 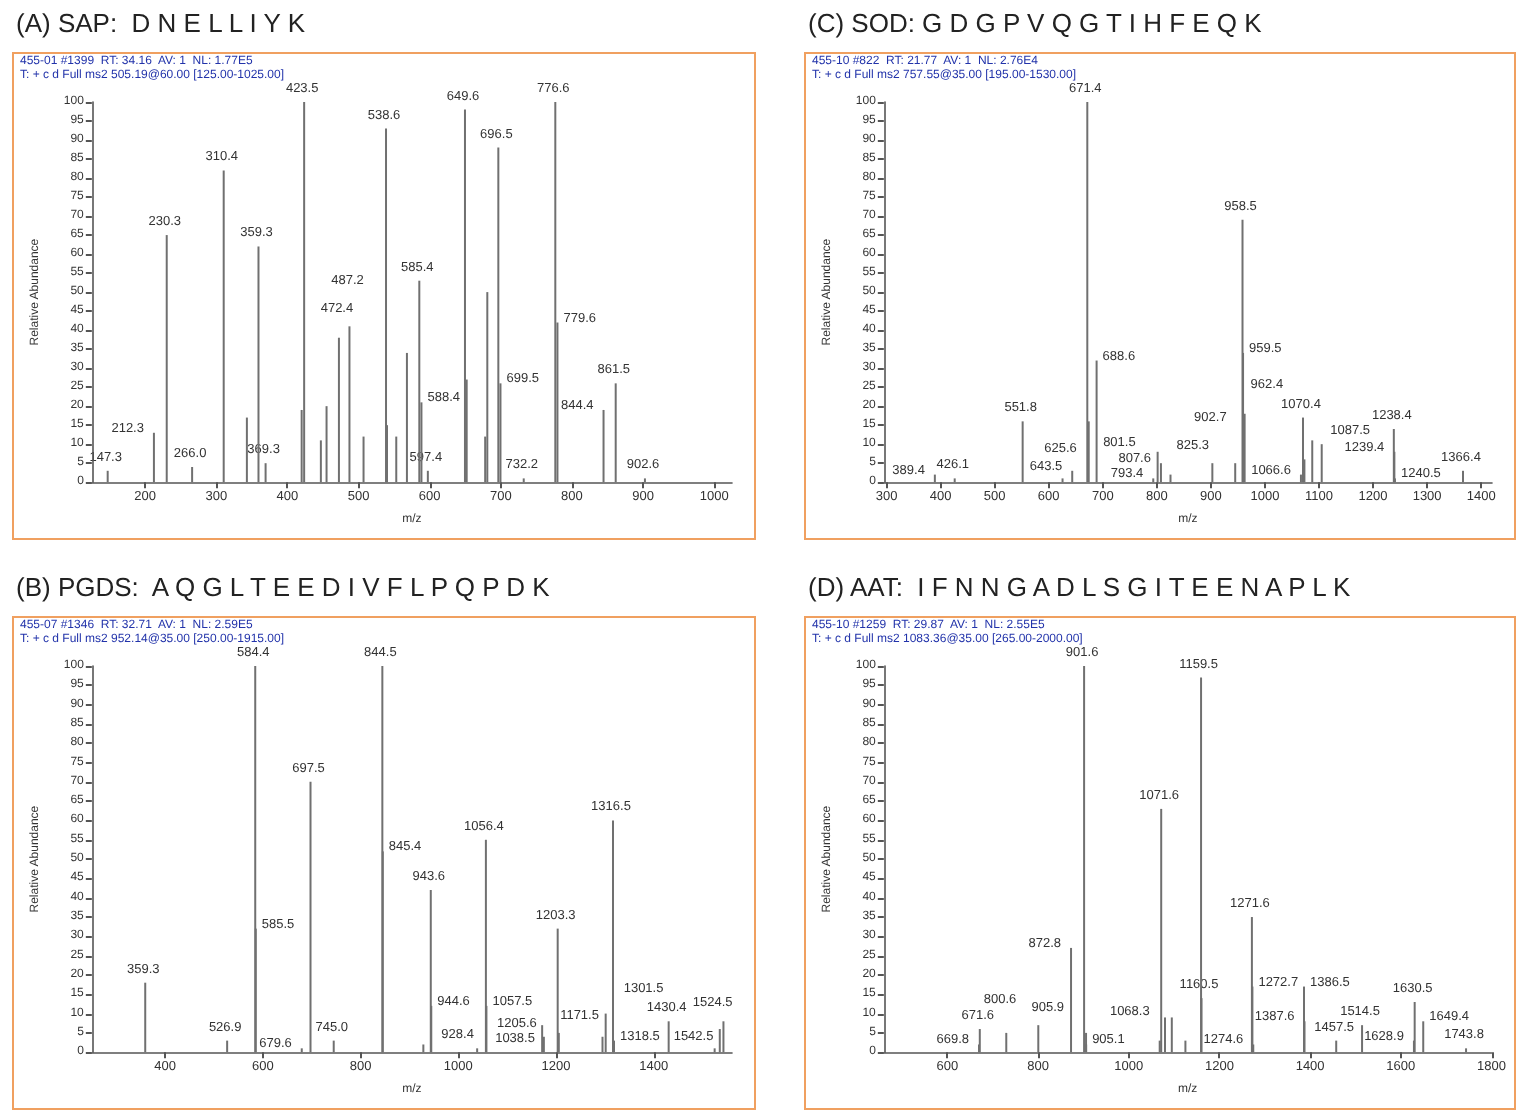 What do you see at coordinates (283, 587) in the screenshot?
I see `chart-title: (B) PGDS: A Q G L T E E D I V F L P Q P D K` at bounding box center [283, 587].